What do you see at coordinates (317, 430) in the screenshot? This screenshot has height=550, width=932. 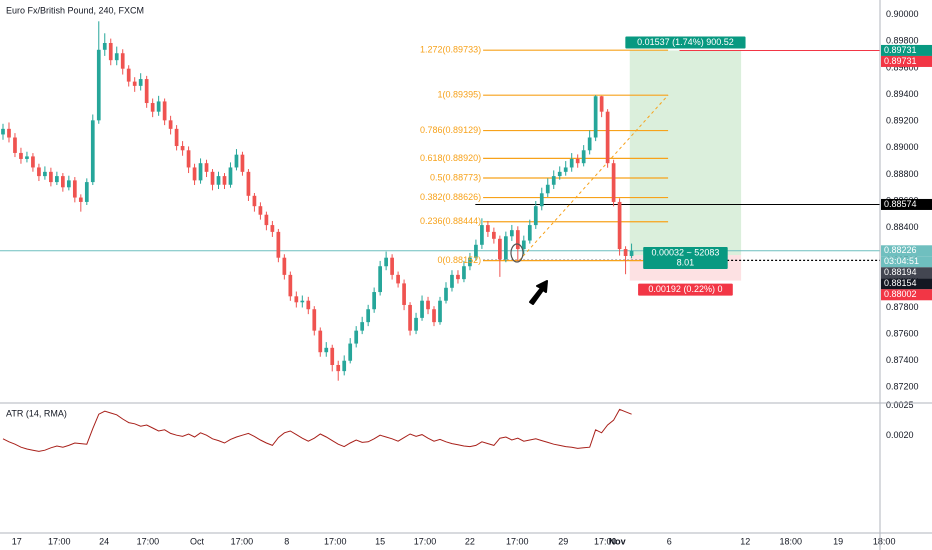 I see `atr-line` at bounding box center [317, 430].